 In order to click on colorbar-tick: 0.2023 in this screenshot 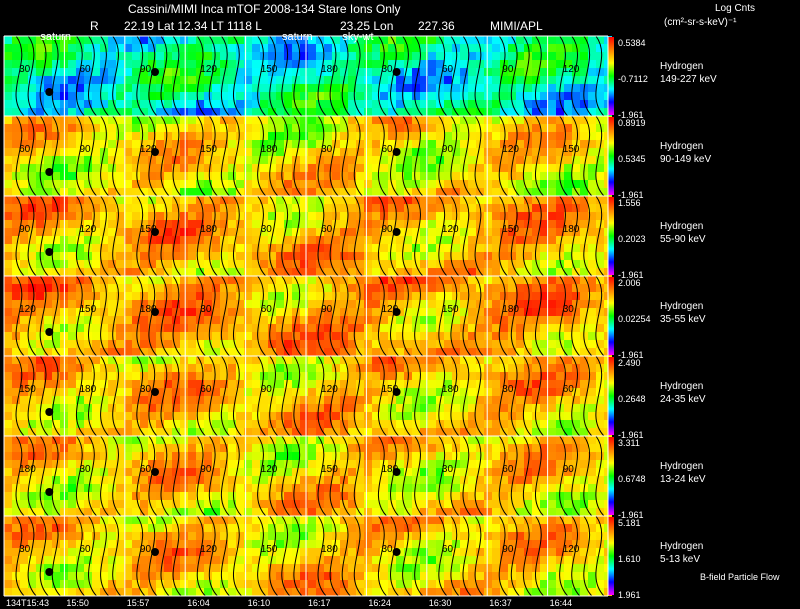, I will do `click(632, 239)`.